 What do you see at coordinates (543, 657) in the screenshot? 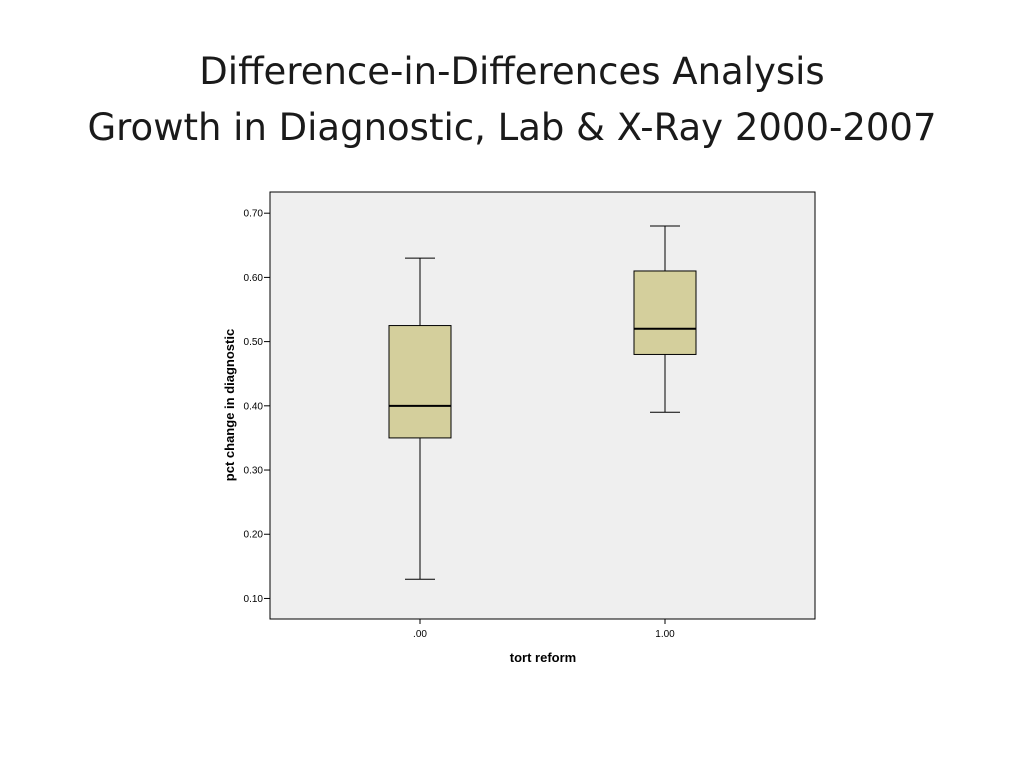
I see `x-axis-title: tort reform` at bounding box center [543, 657].